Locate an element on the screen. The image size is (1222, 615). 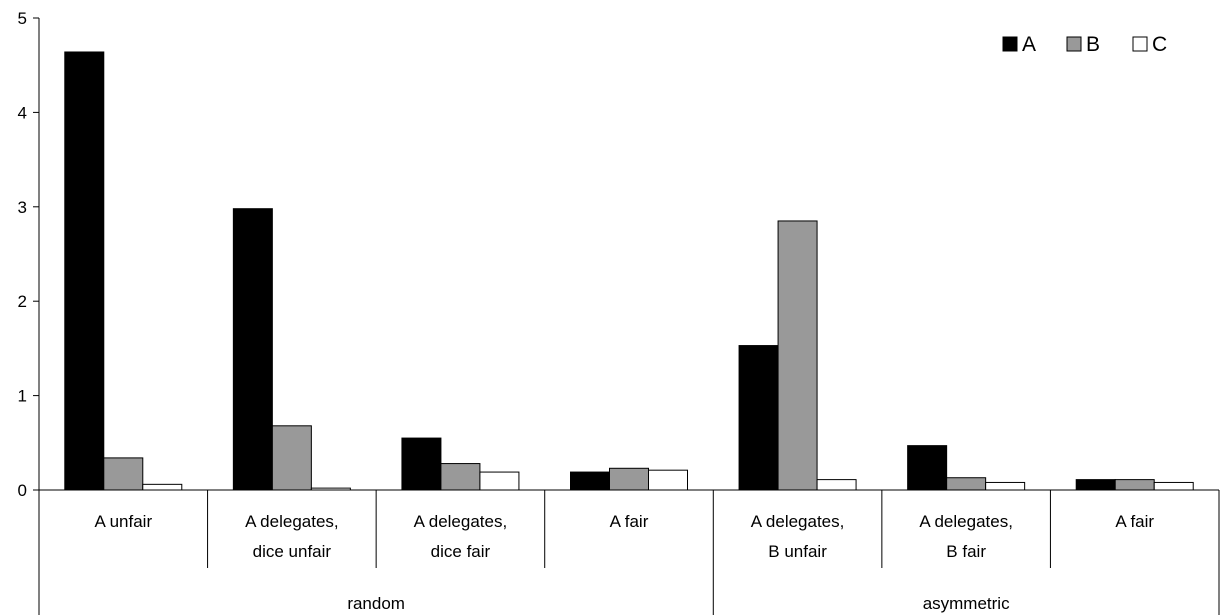
category-label: B fair is located at coordinates (966, 551).